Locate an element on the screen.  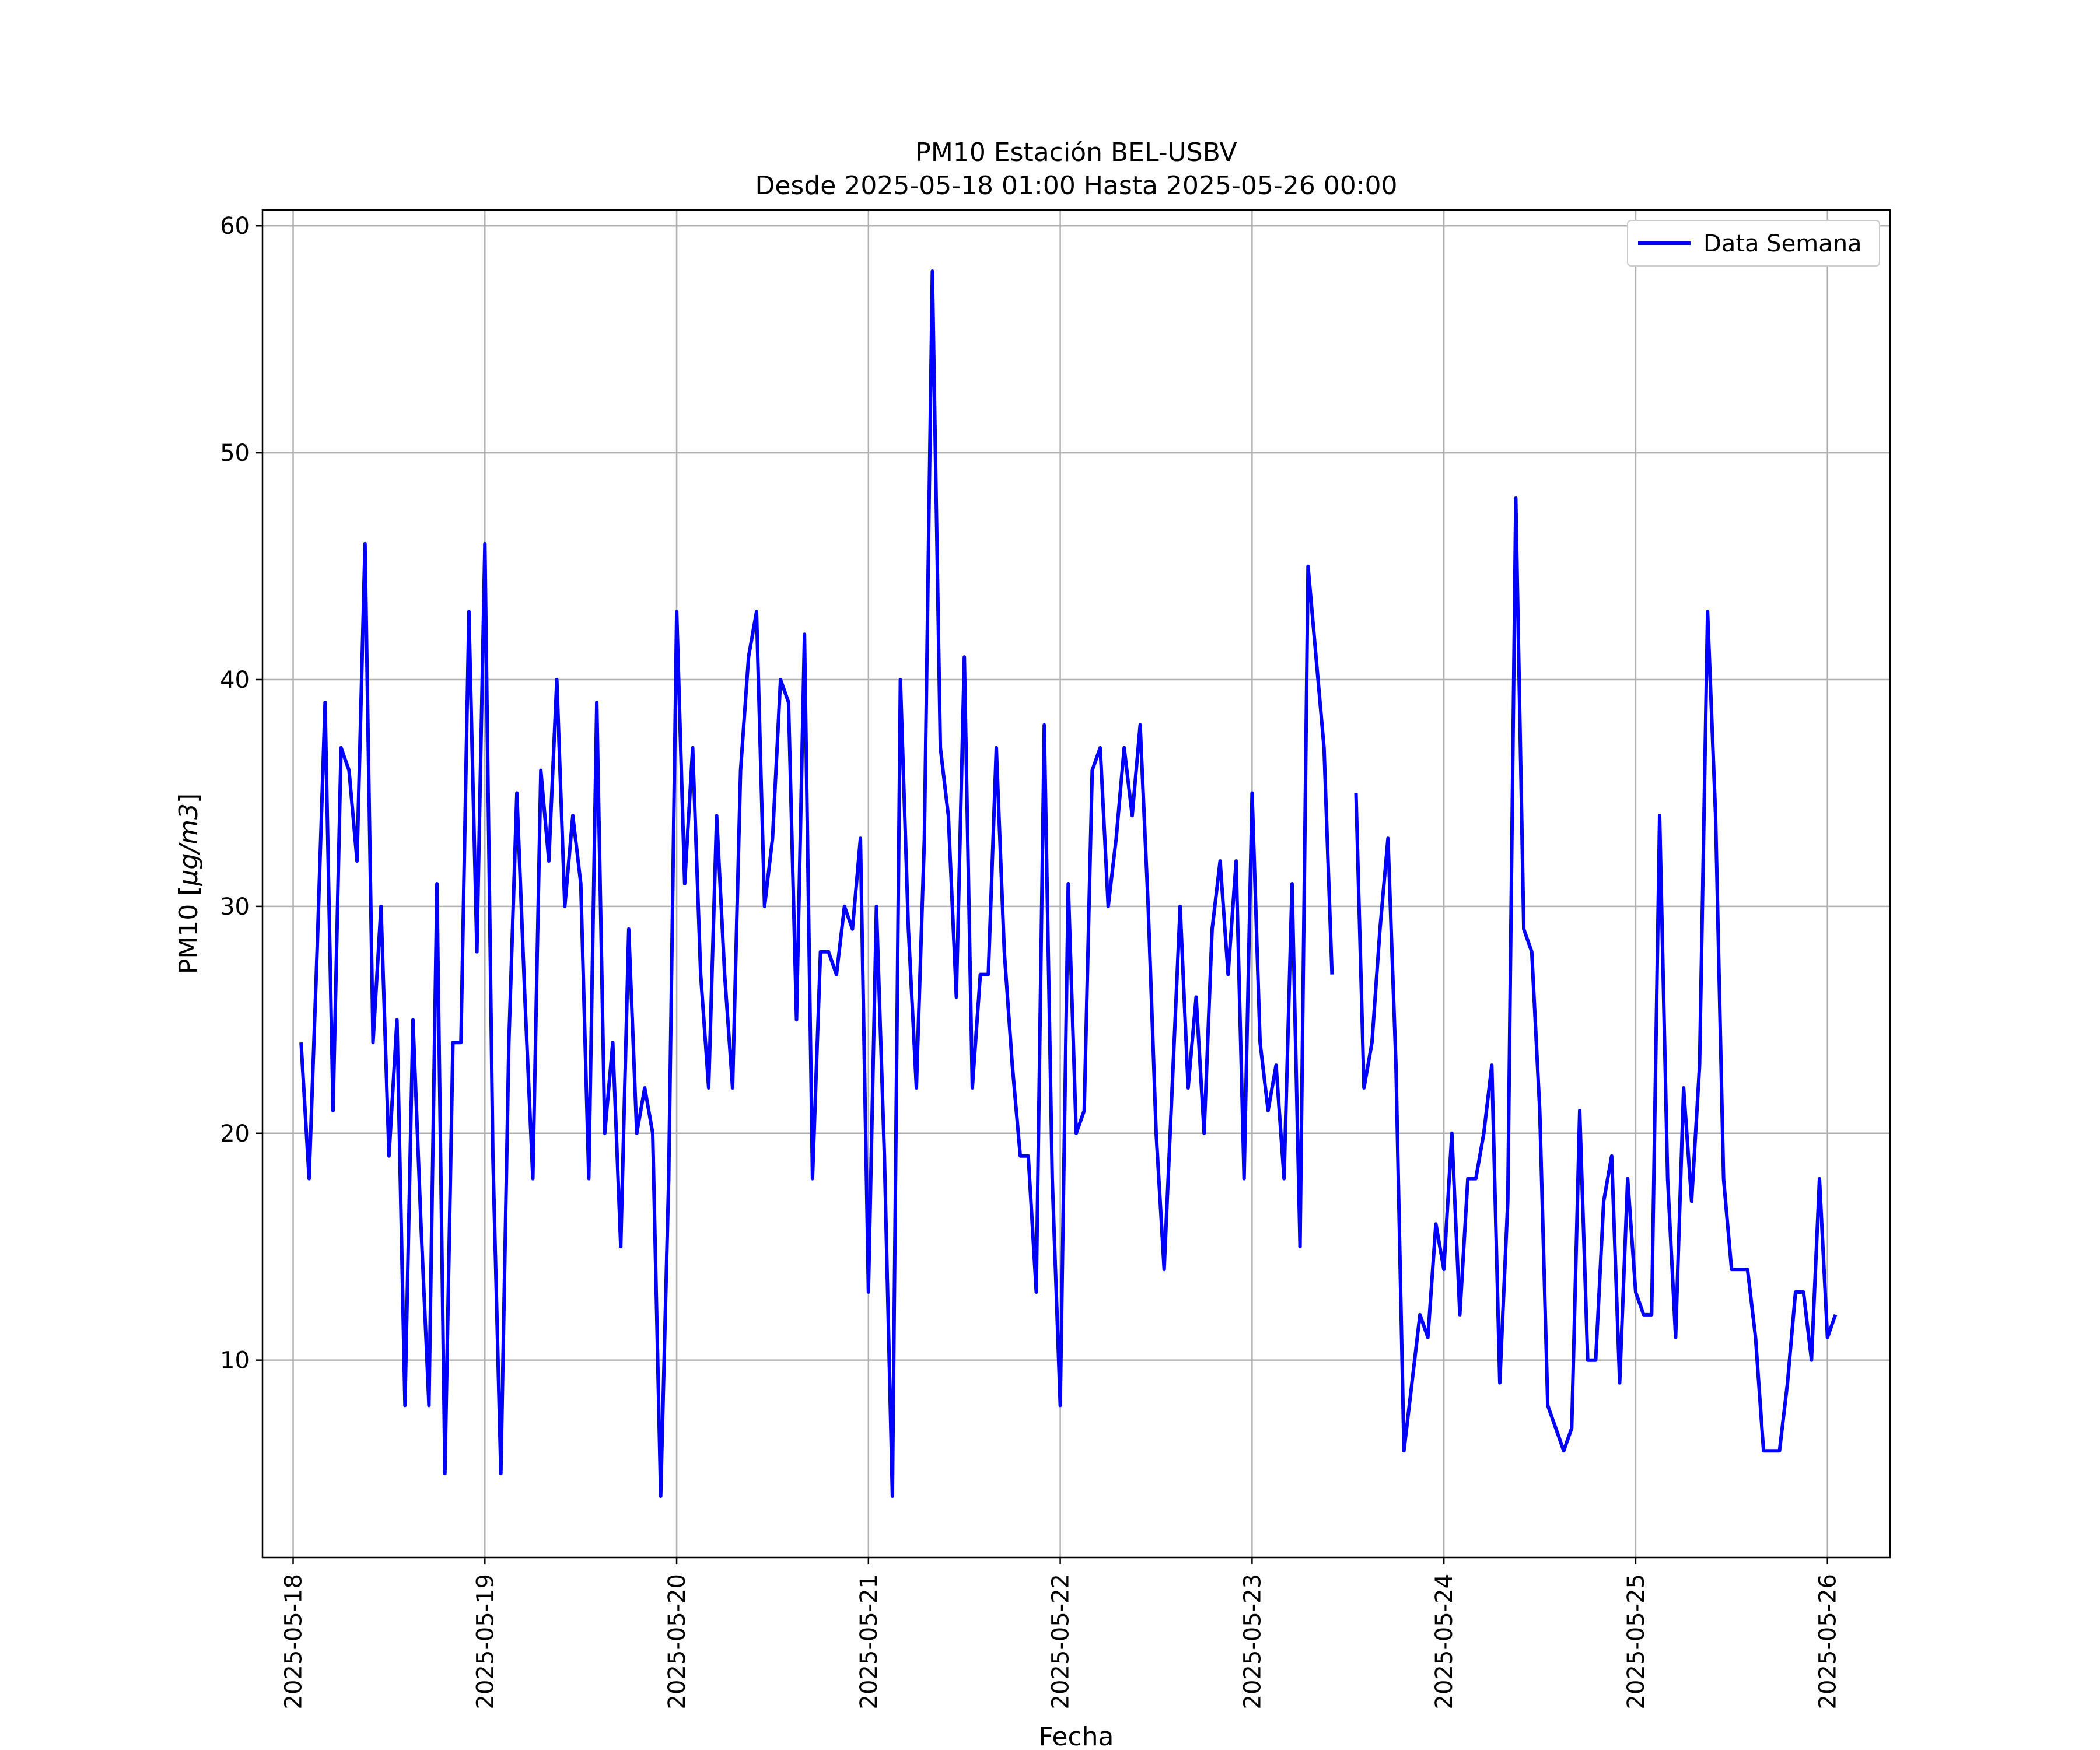
y-axis-label-prefix: PM10 [ is located at coordinates (189, 930).